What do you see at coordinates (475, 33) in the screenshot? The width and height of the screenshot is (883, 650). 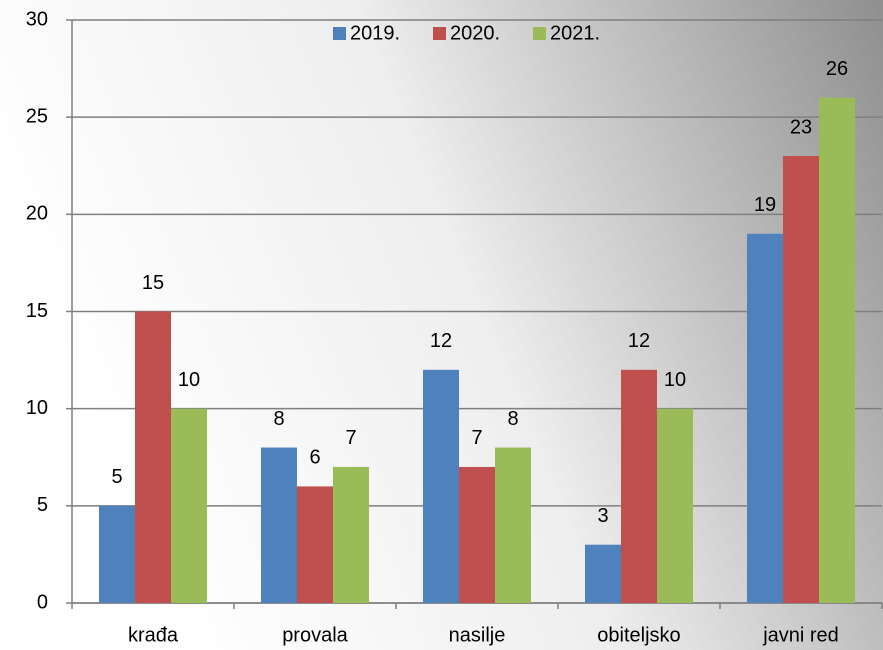 I see `legend-label: 2020.` at bounding box center [475, 33].